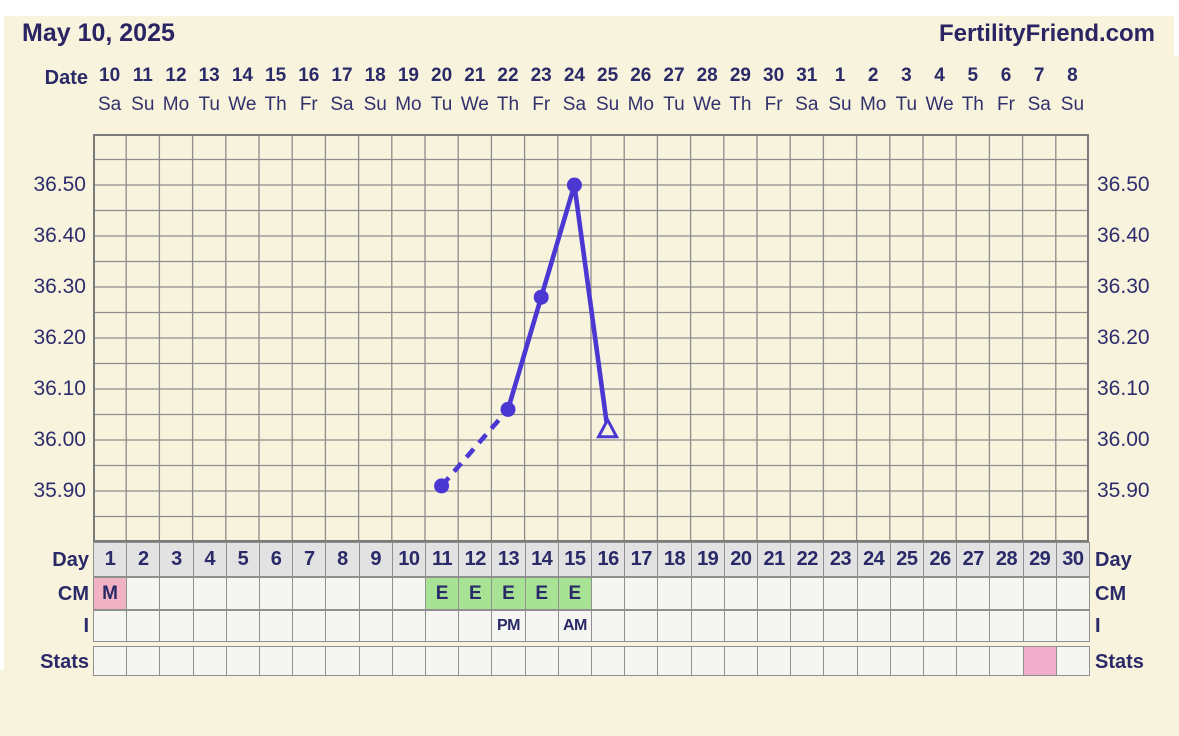 The height and width of the screenshot is (736, 1179). Describe the element at coordinates (641, 559) in the screenshot. I see `day-cell-day-17: 17` at that location.